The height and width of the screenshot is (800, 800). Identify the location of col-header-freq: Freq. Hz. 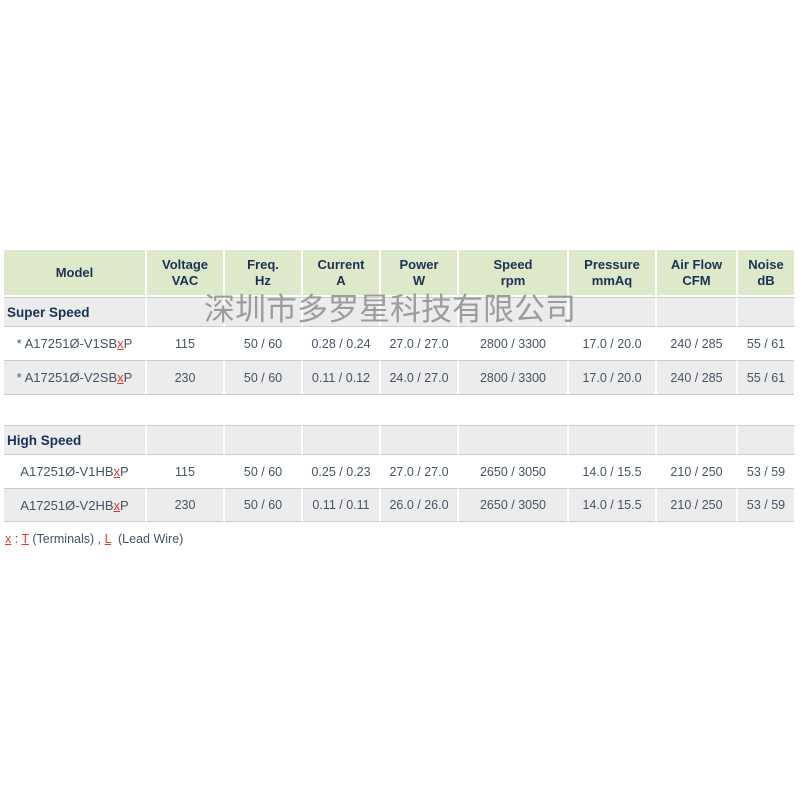
(264, 273).